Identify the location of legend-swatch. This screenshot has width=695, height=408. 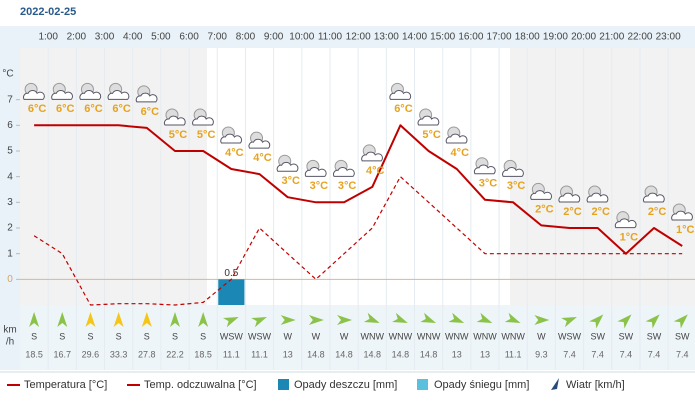
(283, 384).